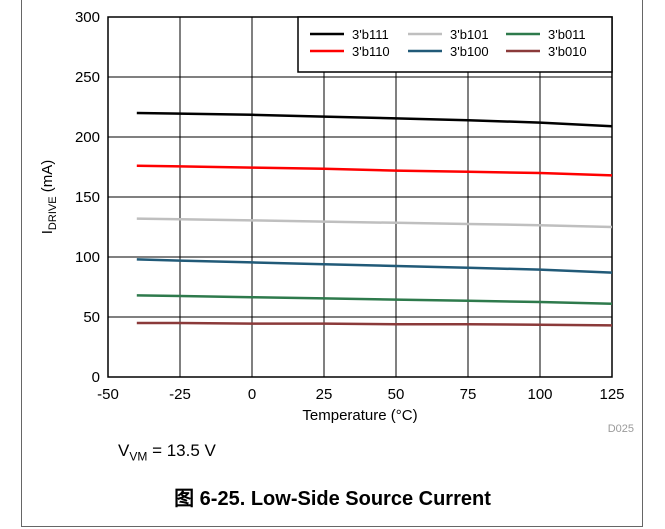 This screenshot has height=529, width=665. I want to click on legend-label: 3'b010, so click(567, 51).